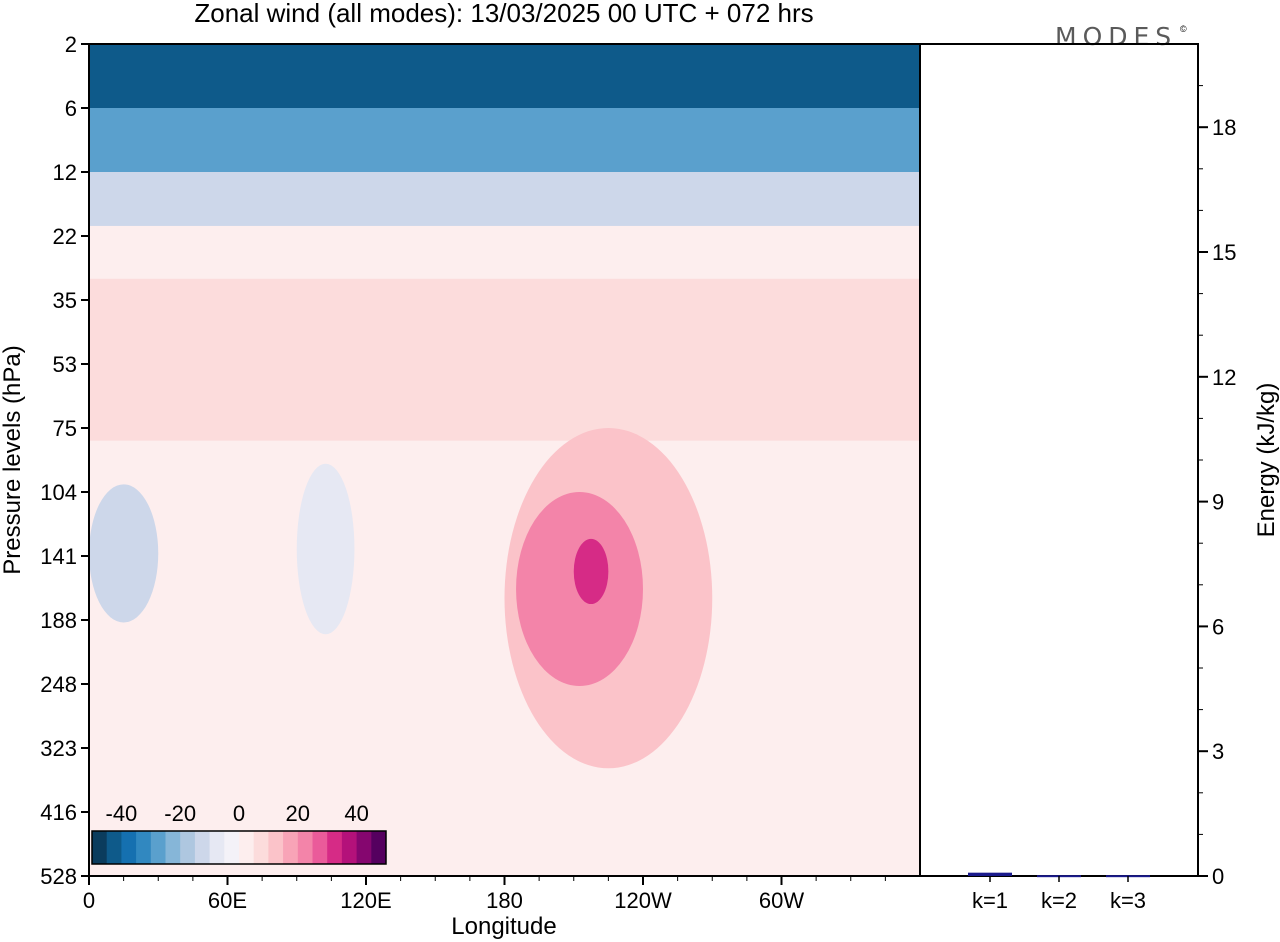 The image size is (1280, 942). I want to click on energy-category-label: k=2, so click(1059, 900).